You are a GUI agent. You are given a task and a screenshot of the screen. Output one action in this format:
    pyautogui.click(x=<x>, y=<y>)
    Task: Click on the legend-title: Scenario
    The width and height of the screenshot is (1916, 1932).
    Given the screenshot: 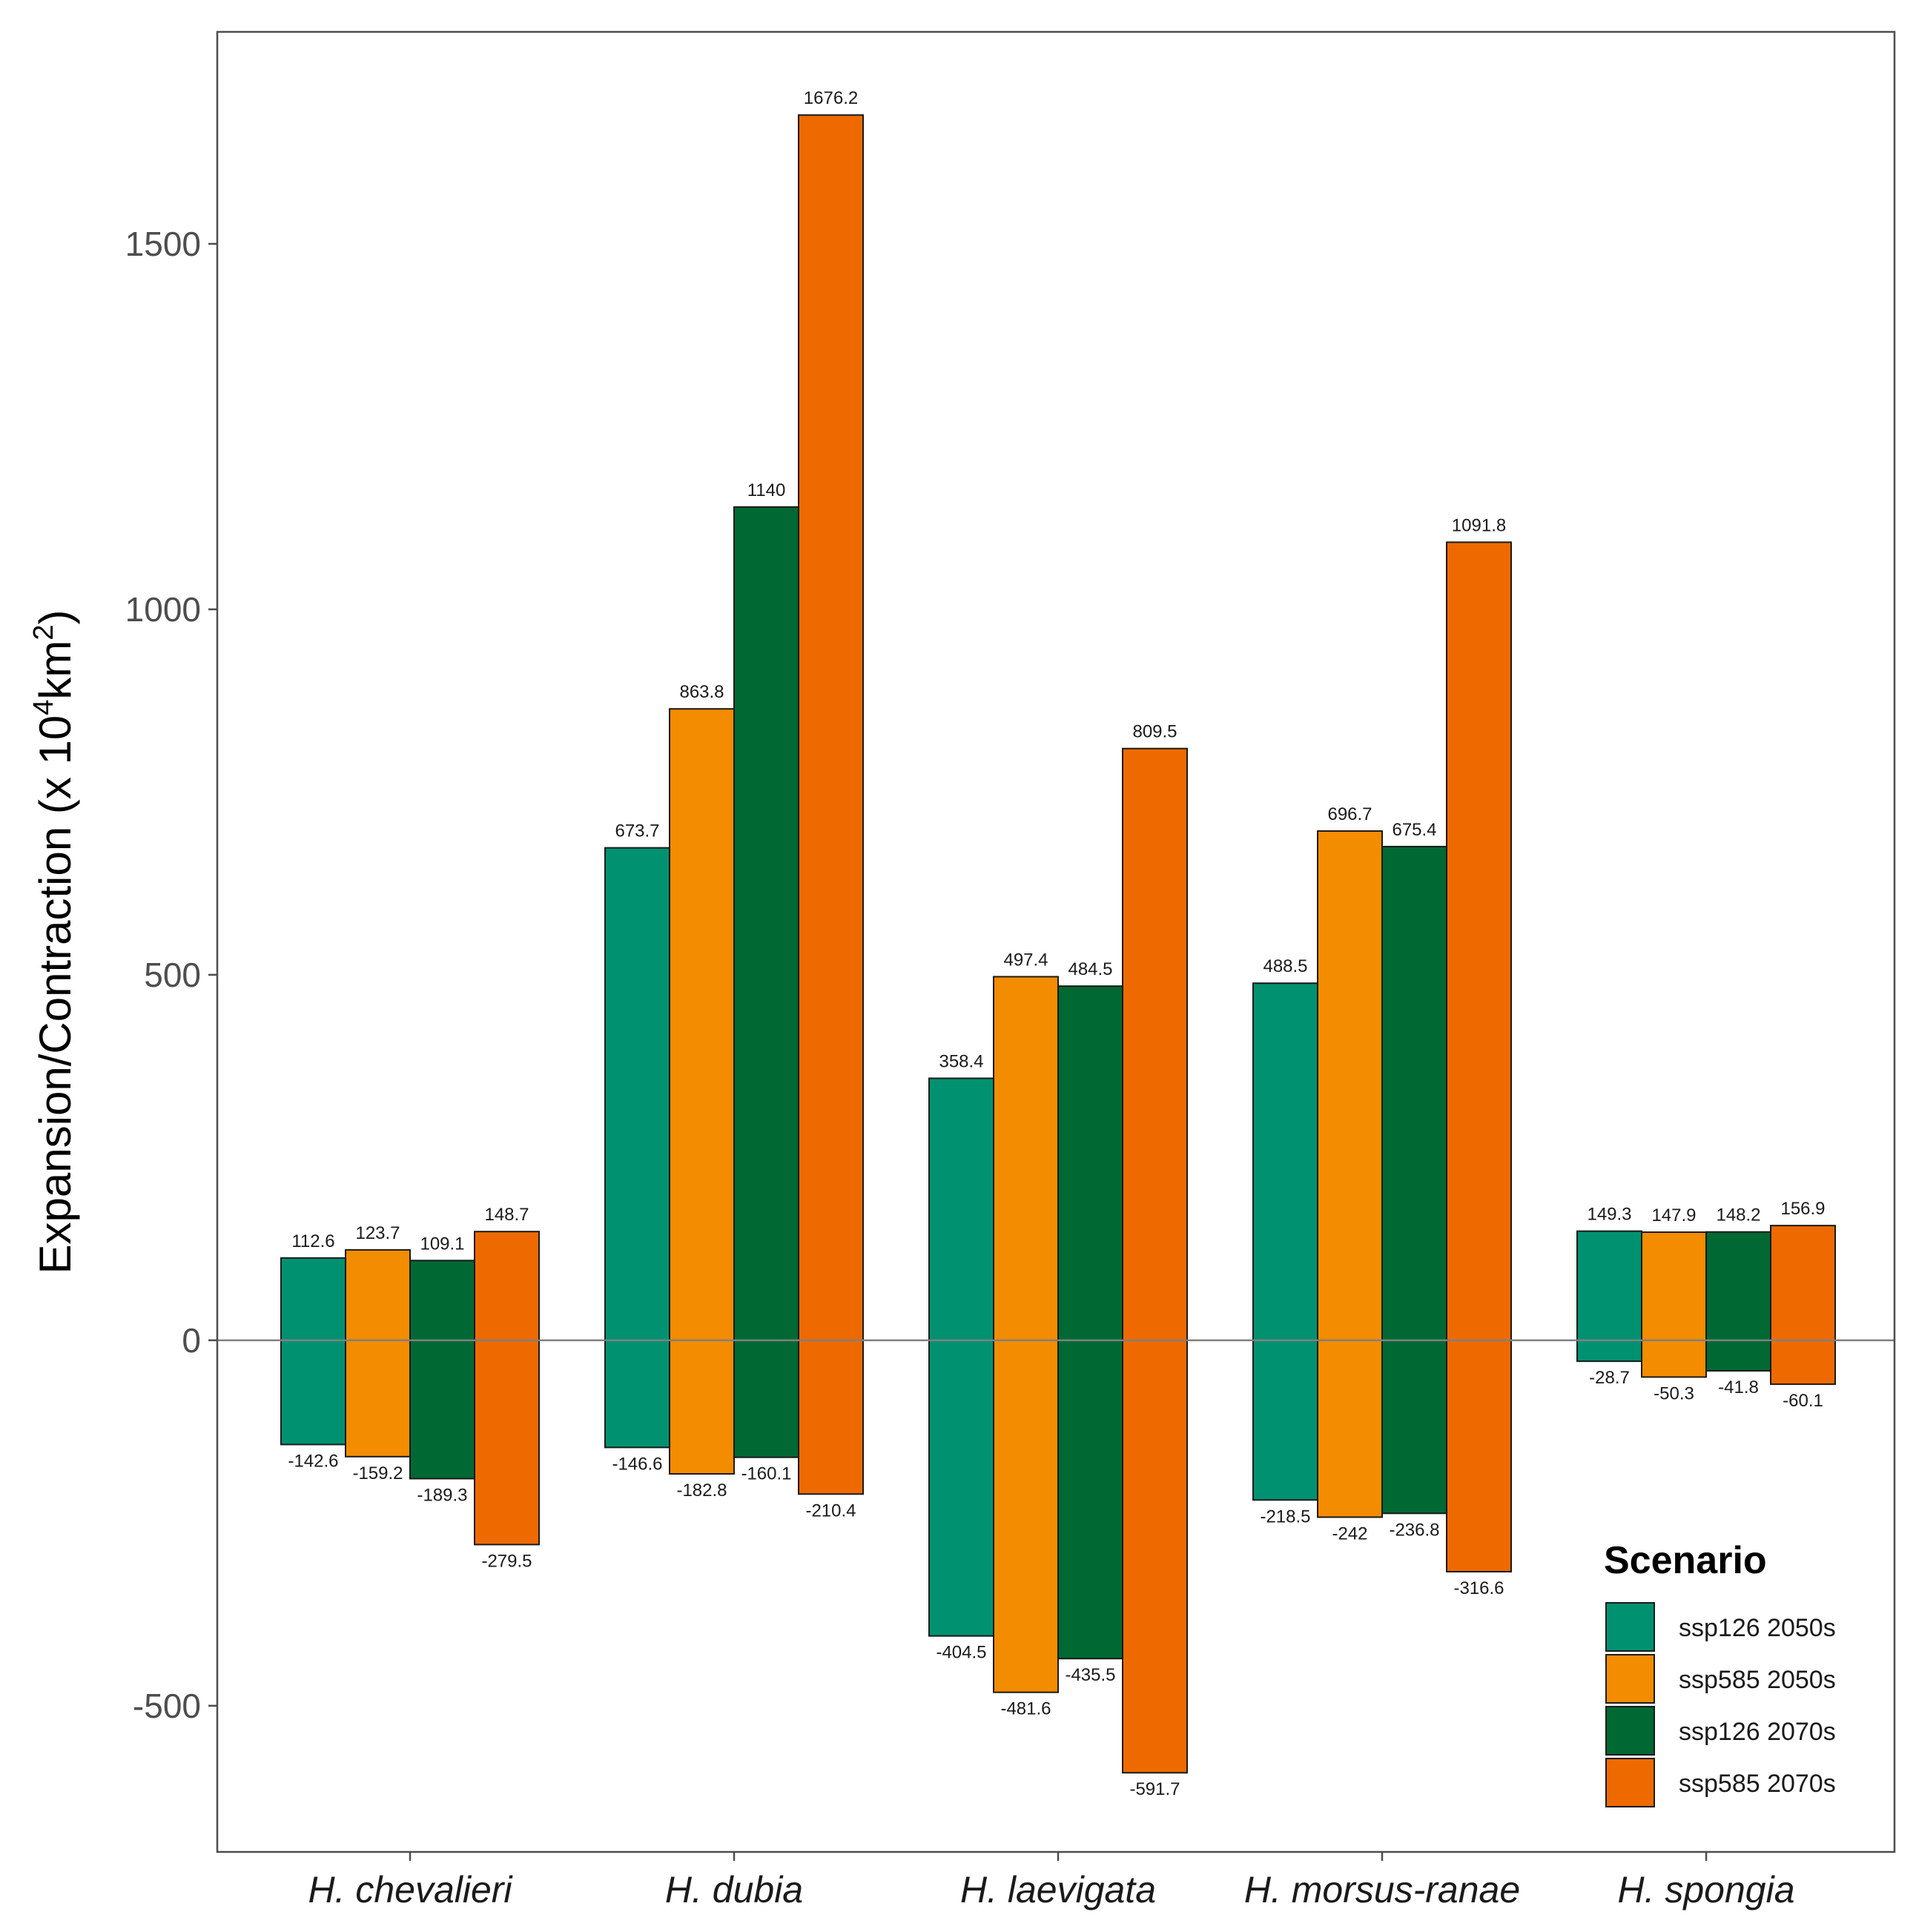 What is the action you would take?
    pyautogui.click(x=1685, y=1560)
    